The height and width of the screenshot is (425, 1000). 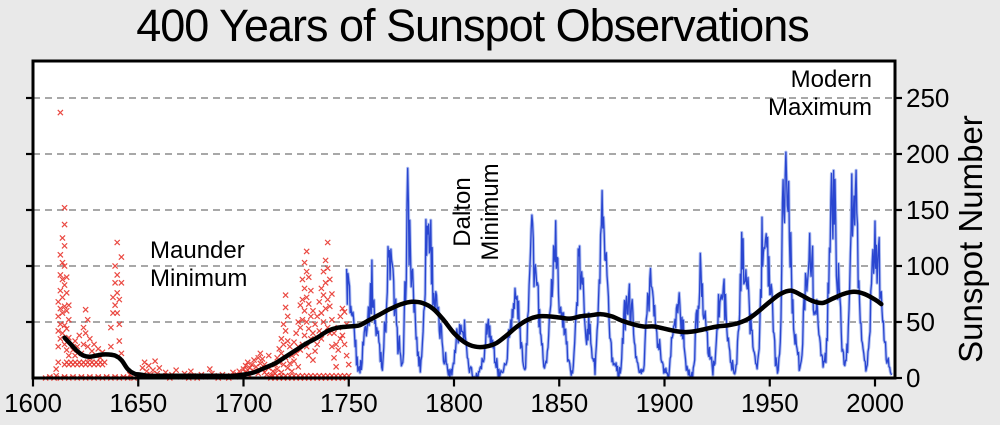 What do you see at coordinates (927, 210) in the screenshot?
I see `y-tick-label: 150` at bounding box center [927, 210].